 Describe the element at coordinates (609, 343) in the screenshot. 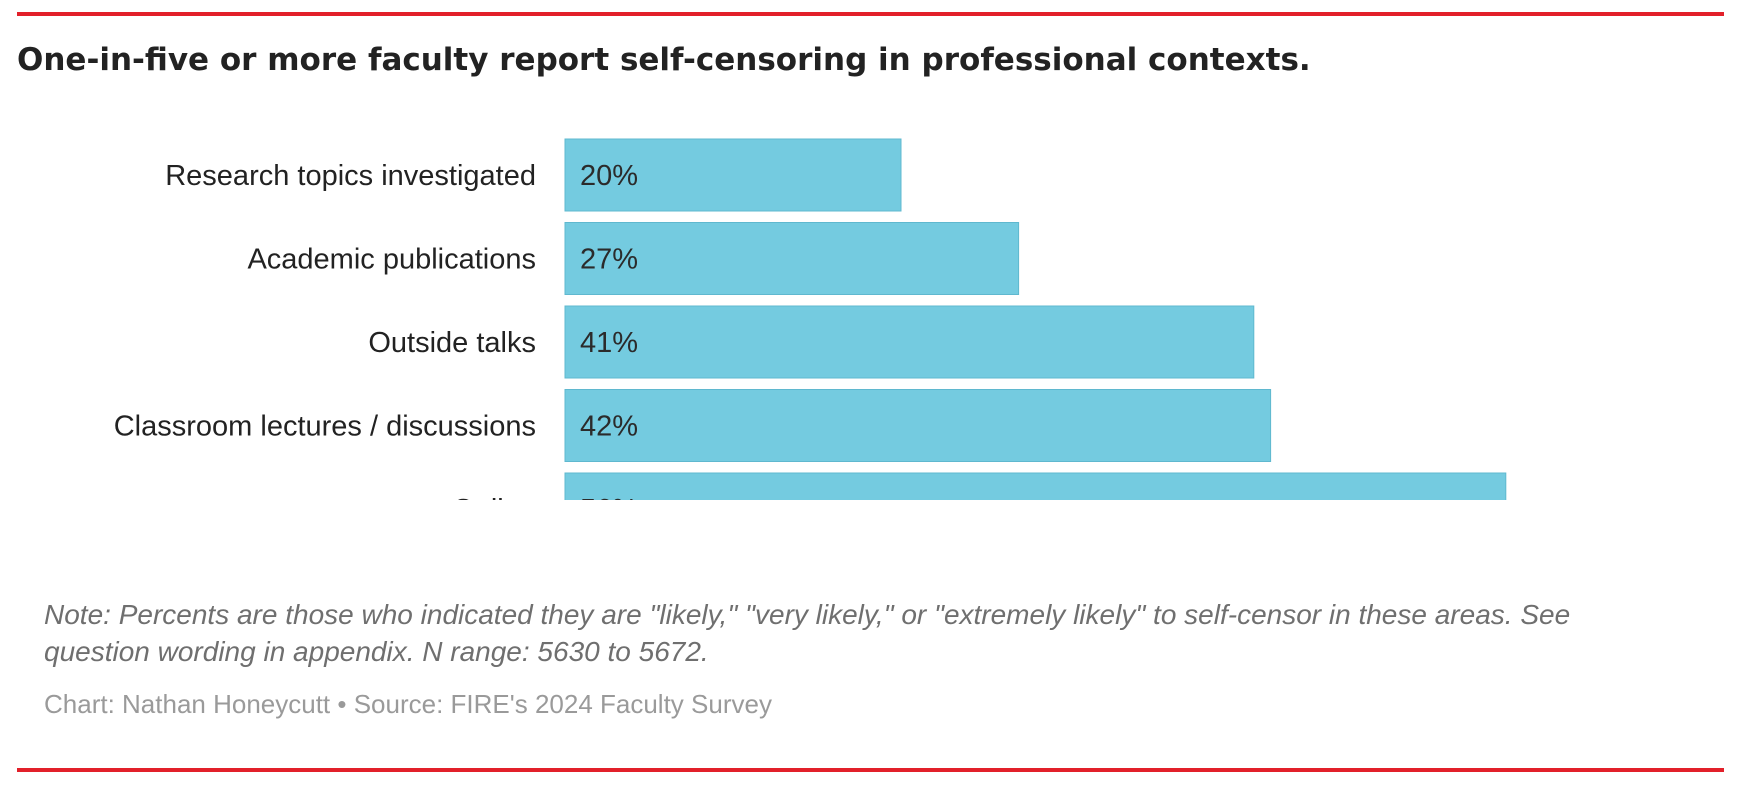

I see `value-label: 41%` at that location.